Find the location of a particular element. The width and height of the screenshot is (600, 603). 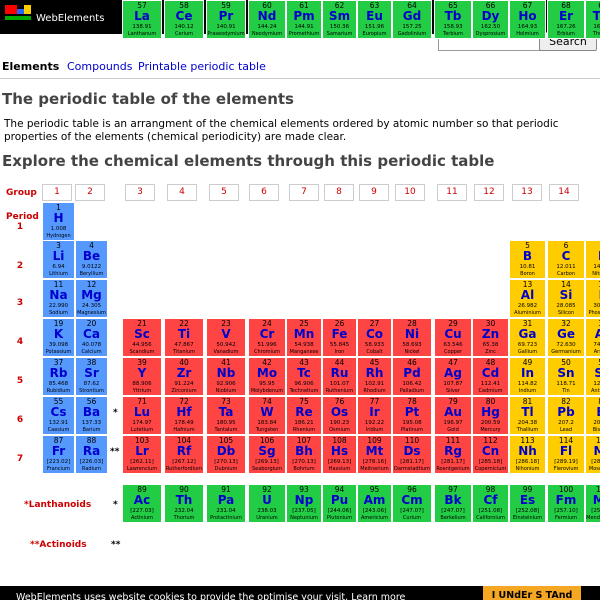

element-cell-db: 105 Db [270.13] Dubnium is located at coordinates (226, 454).